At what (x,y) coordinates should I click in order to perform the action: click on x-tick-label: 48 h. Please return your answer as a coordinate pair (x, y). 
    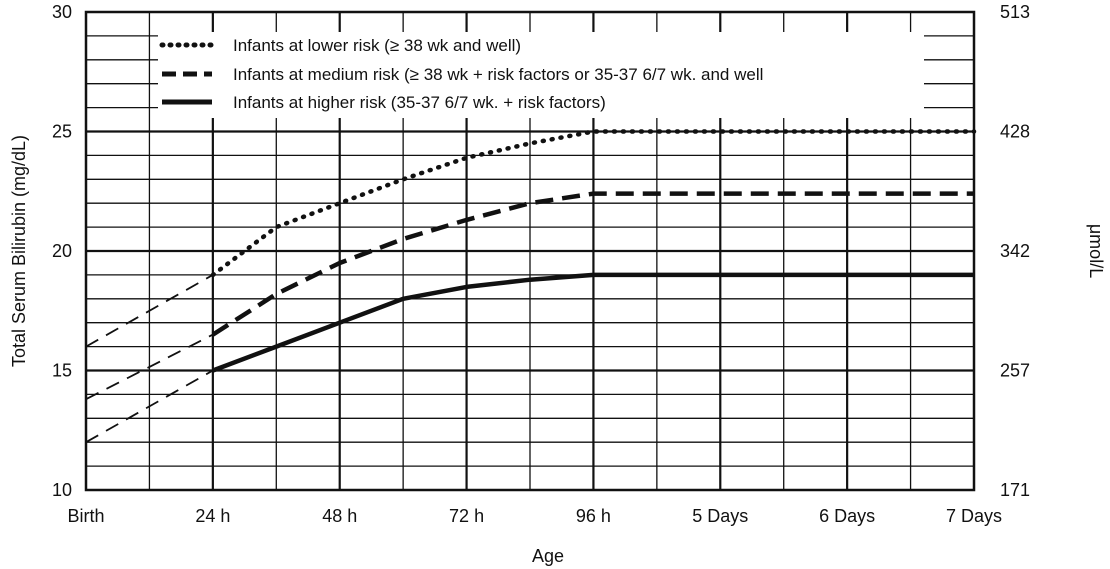
    Looking at the image, I should click on (339, 516).